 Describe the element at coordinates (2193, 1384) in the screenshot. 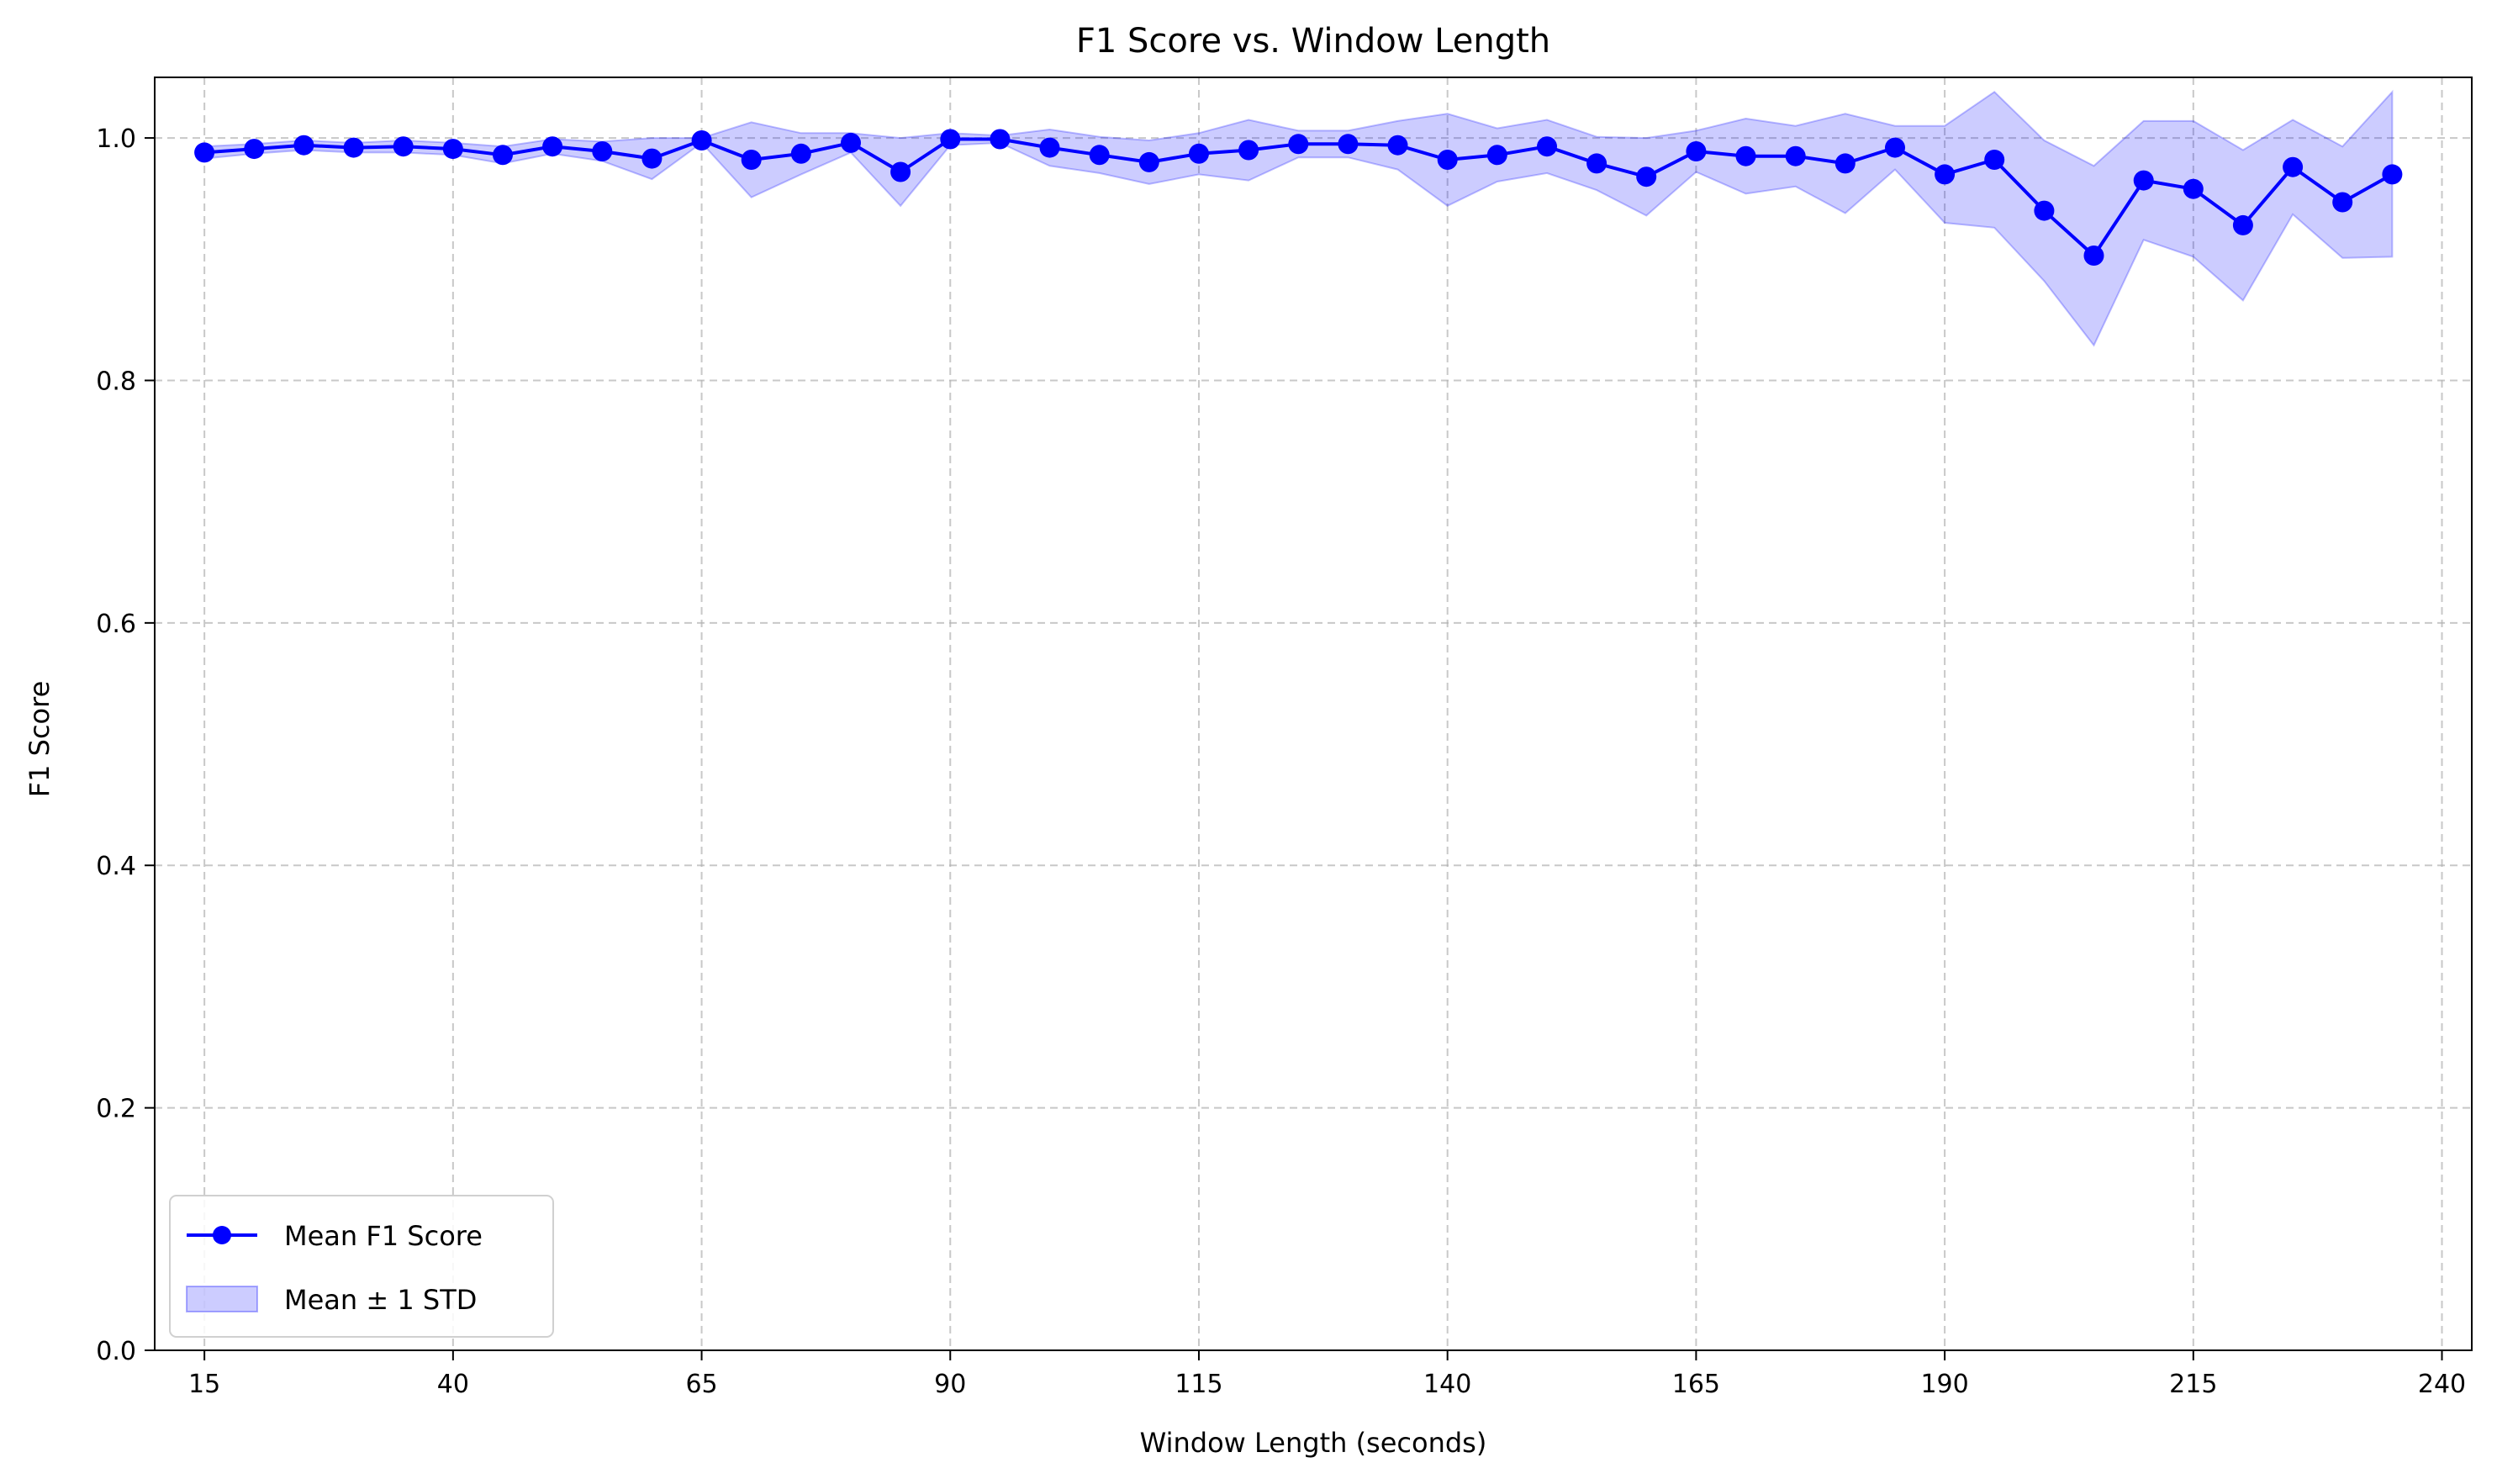

I see `x-tick-label: 215` at that location.